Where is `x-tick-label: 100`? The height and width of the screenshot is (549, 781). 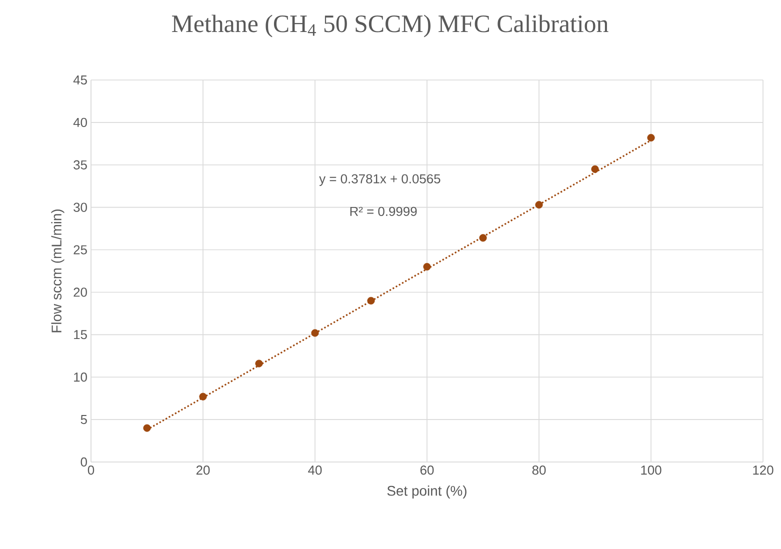 x-tick-label: 100 is located at coordinates (651, 470).